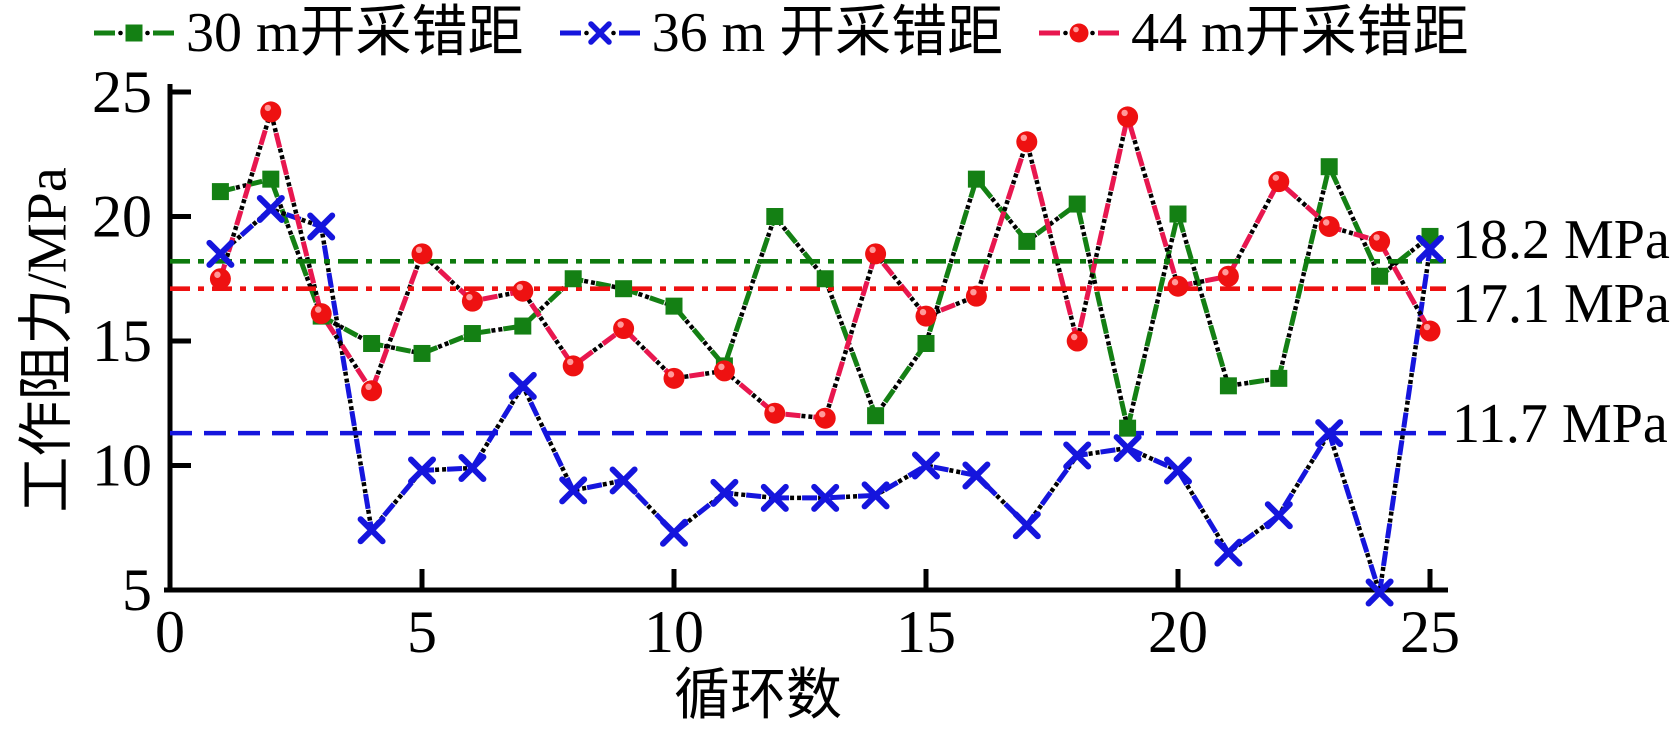 The width and height of the screenshot is (1675, 752). I want to click on legend: 30 m开采错距 36 m 开采错距 44 m开采错距, so click(780, 33).